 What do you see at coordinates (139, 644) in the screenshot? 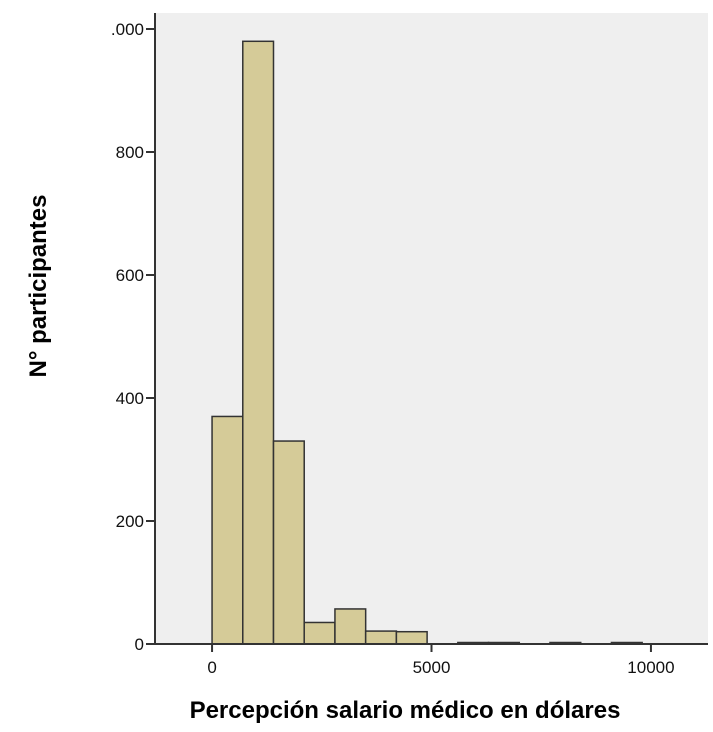
I see `y-tick-label: 0` at bounding box center [139, 644].